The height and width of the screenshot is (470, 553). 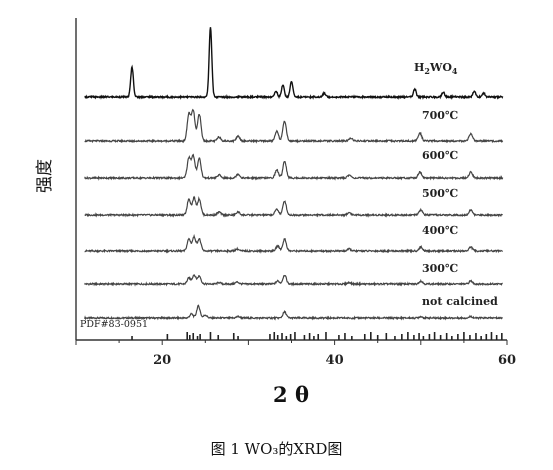 I want to click on series-label: not calcined, so click(x=460, y=301).